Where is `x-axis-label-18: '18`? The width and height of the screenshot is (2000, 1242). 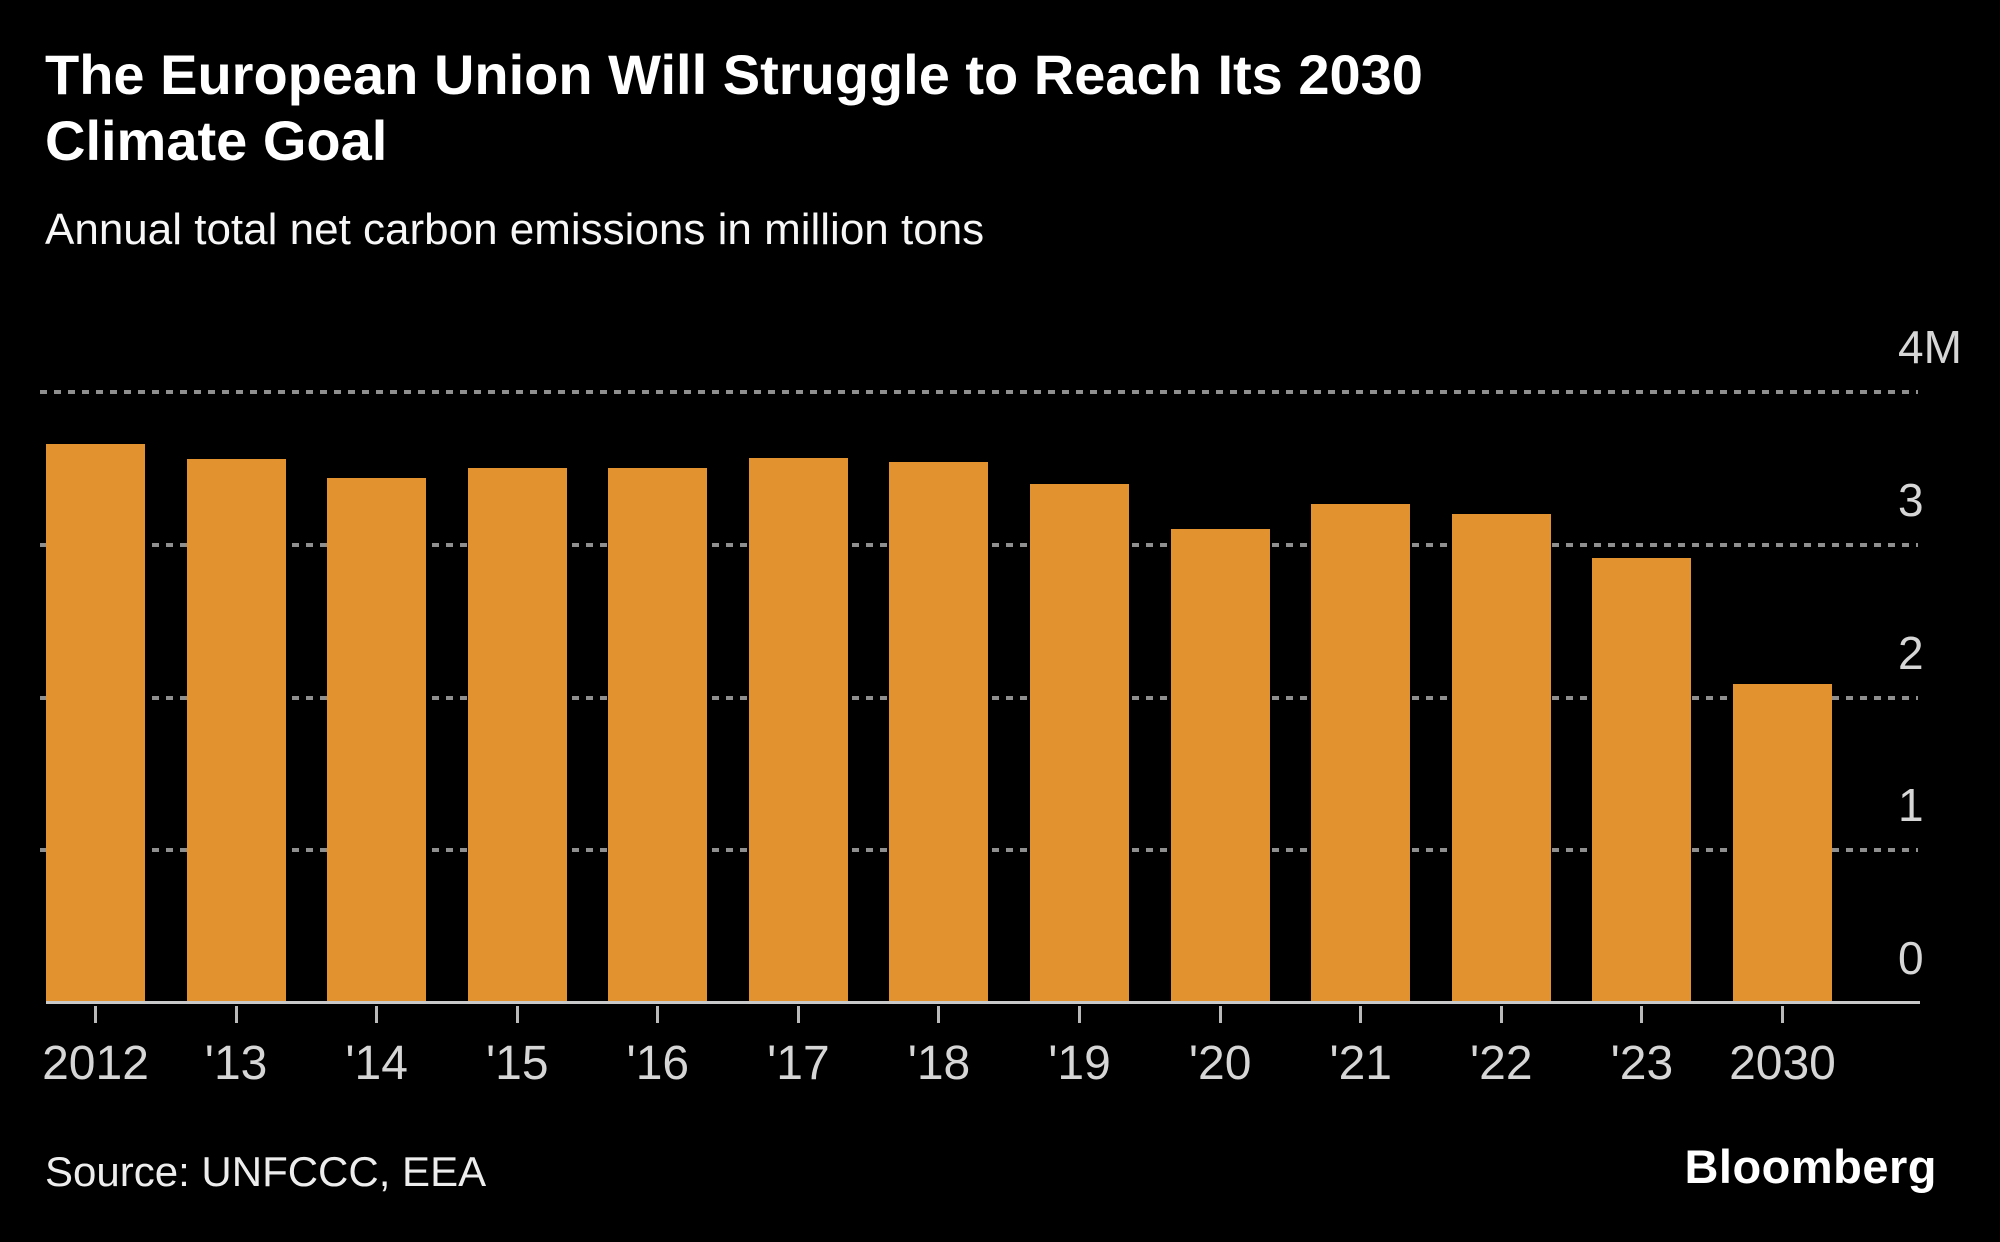
x-axis-label-18: '18 is located at coordinates (939, 1063).